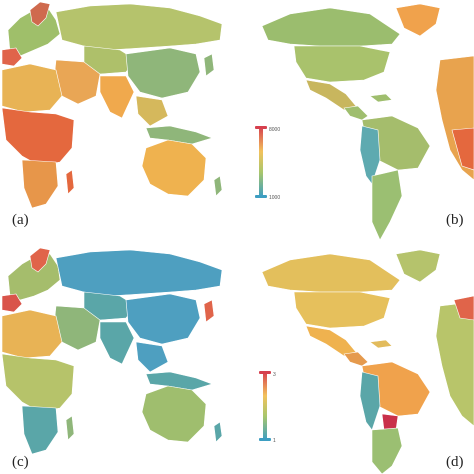 The width and height of the screenshot is (474, 474). I want to click on panel-label-a: (a), so click(20, 220).